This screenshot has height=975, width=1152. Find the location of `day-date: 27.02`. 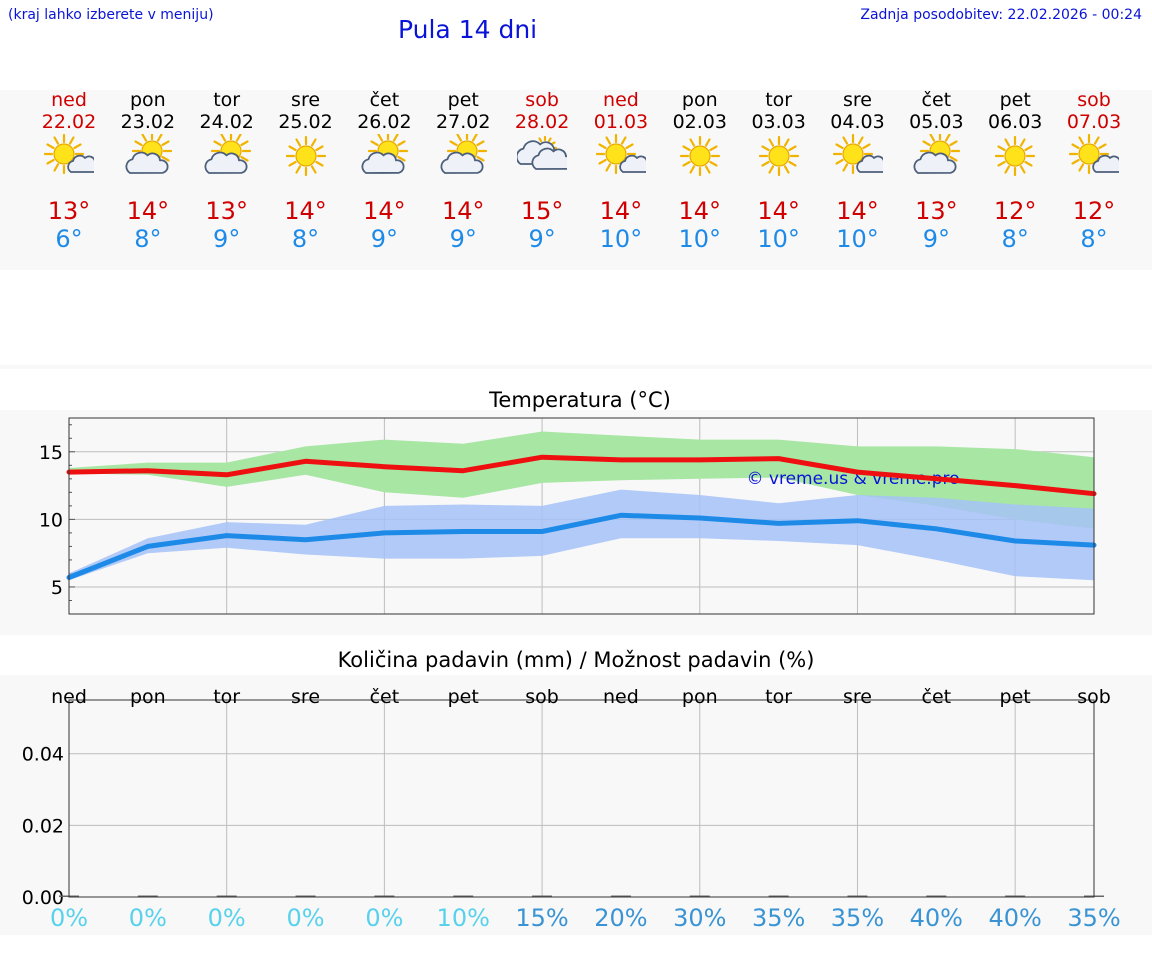

day-date: 27.02 is located at coordinates (463, 122).